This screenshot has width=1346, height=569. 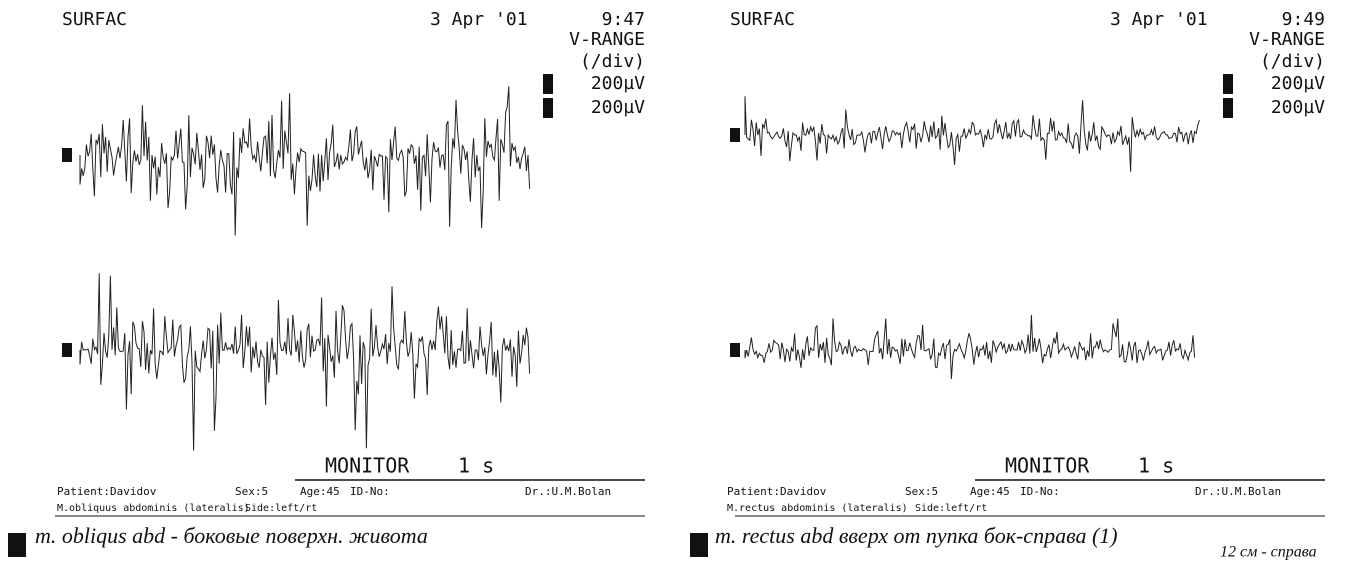 What do you see at coordinates (231, 535) in the screenshot?
I see `handwritten-note: m. obliqus abd - боковые поверхн. живота` at bounding box center [231, 535].